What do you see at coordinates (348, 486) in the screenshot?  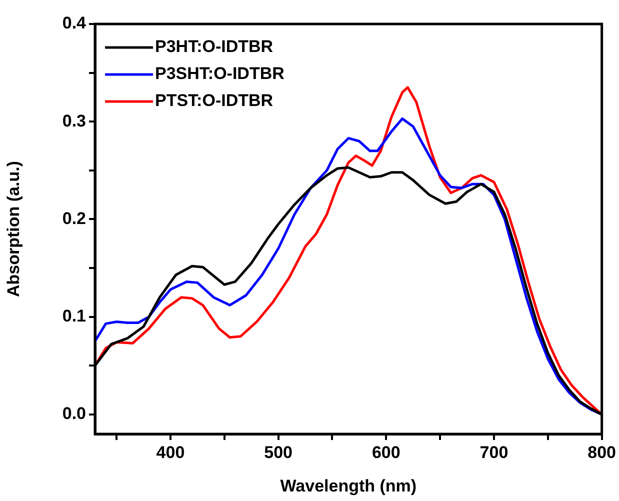 I see `x-axis-title: Wavelength (nm)` at bounding box center [348, 486].